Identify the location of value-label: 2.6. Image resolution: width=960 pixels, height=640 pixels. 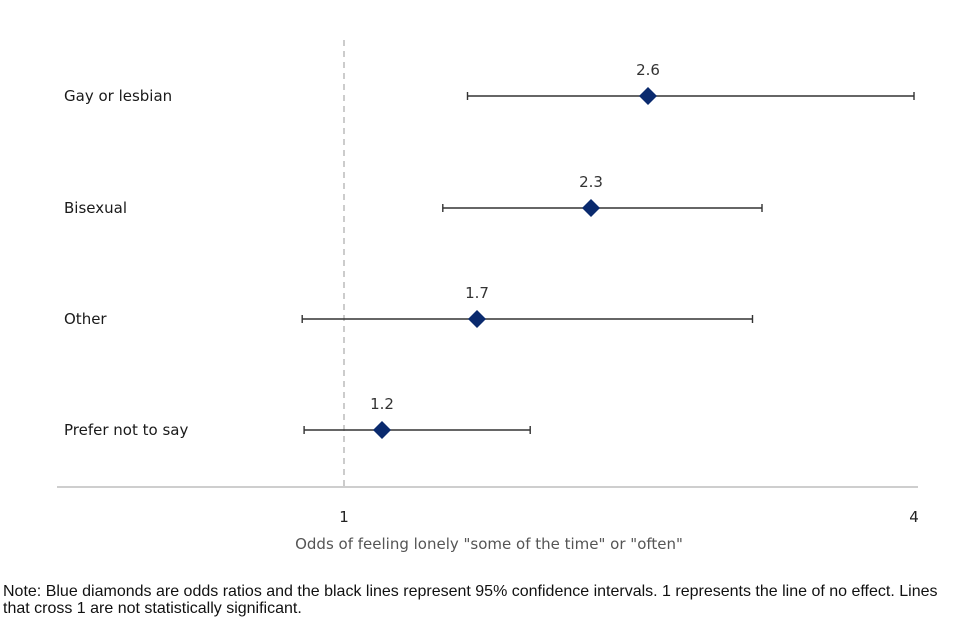
(648, 70).